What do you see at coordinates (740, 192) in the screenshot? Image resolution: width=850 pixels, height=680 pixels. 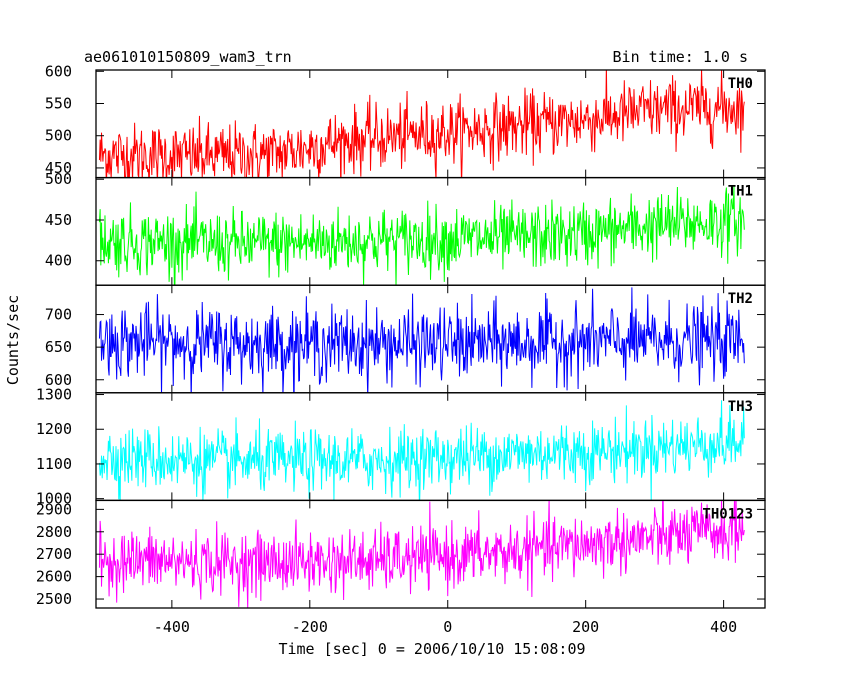 I see `panel-label: TH1` at bounding box center [740, 192].